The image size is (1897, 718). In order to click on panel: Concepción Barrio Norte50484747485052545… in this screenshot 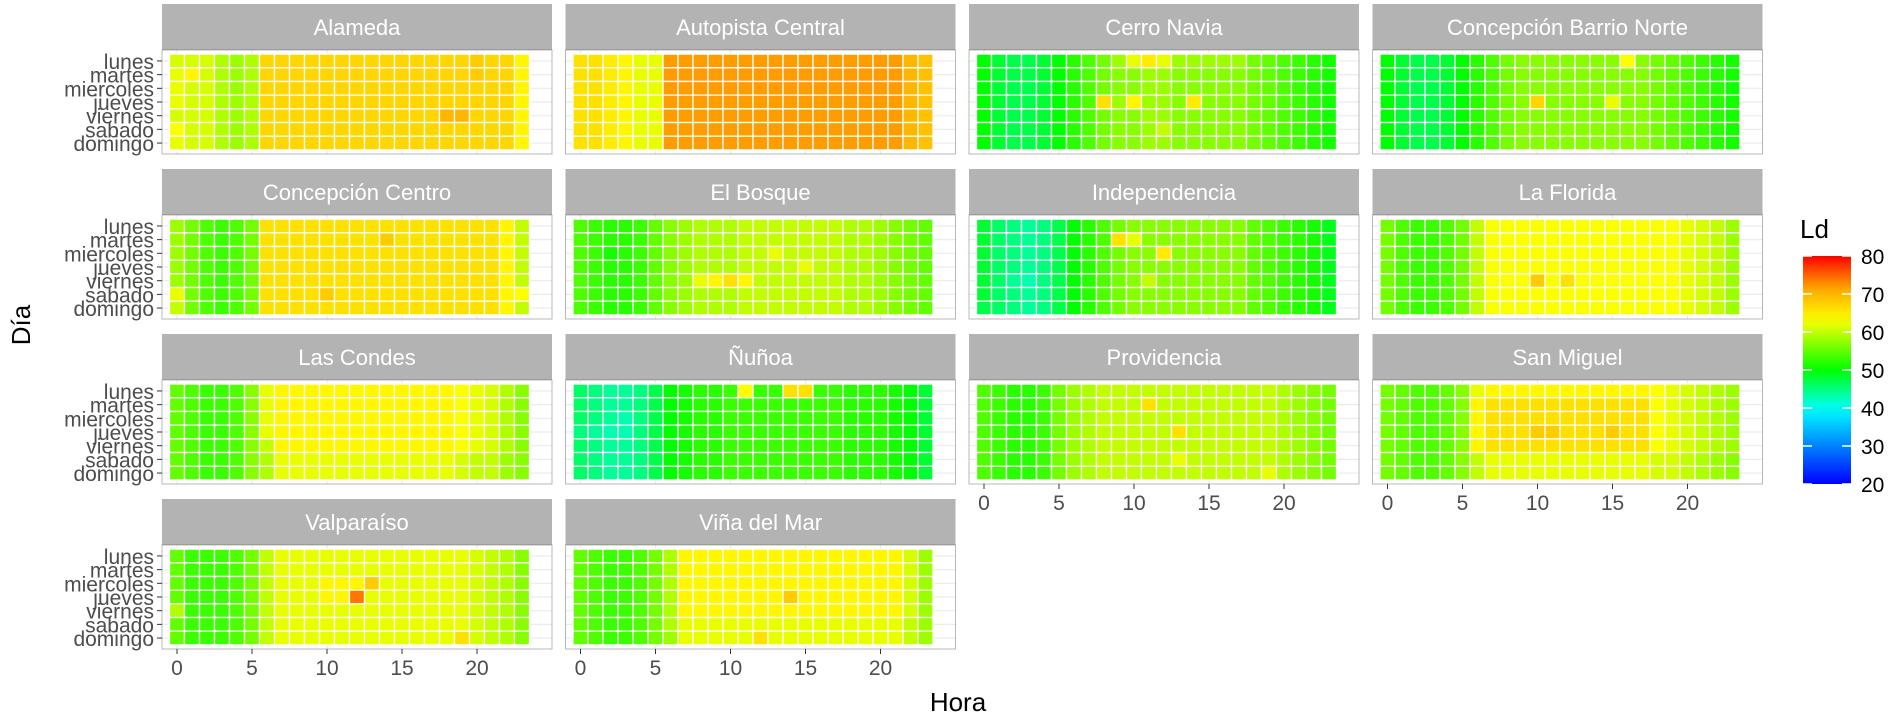, I will do `click(1567, 79)`.